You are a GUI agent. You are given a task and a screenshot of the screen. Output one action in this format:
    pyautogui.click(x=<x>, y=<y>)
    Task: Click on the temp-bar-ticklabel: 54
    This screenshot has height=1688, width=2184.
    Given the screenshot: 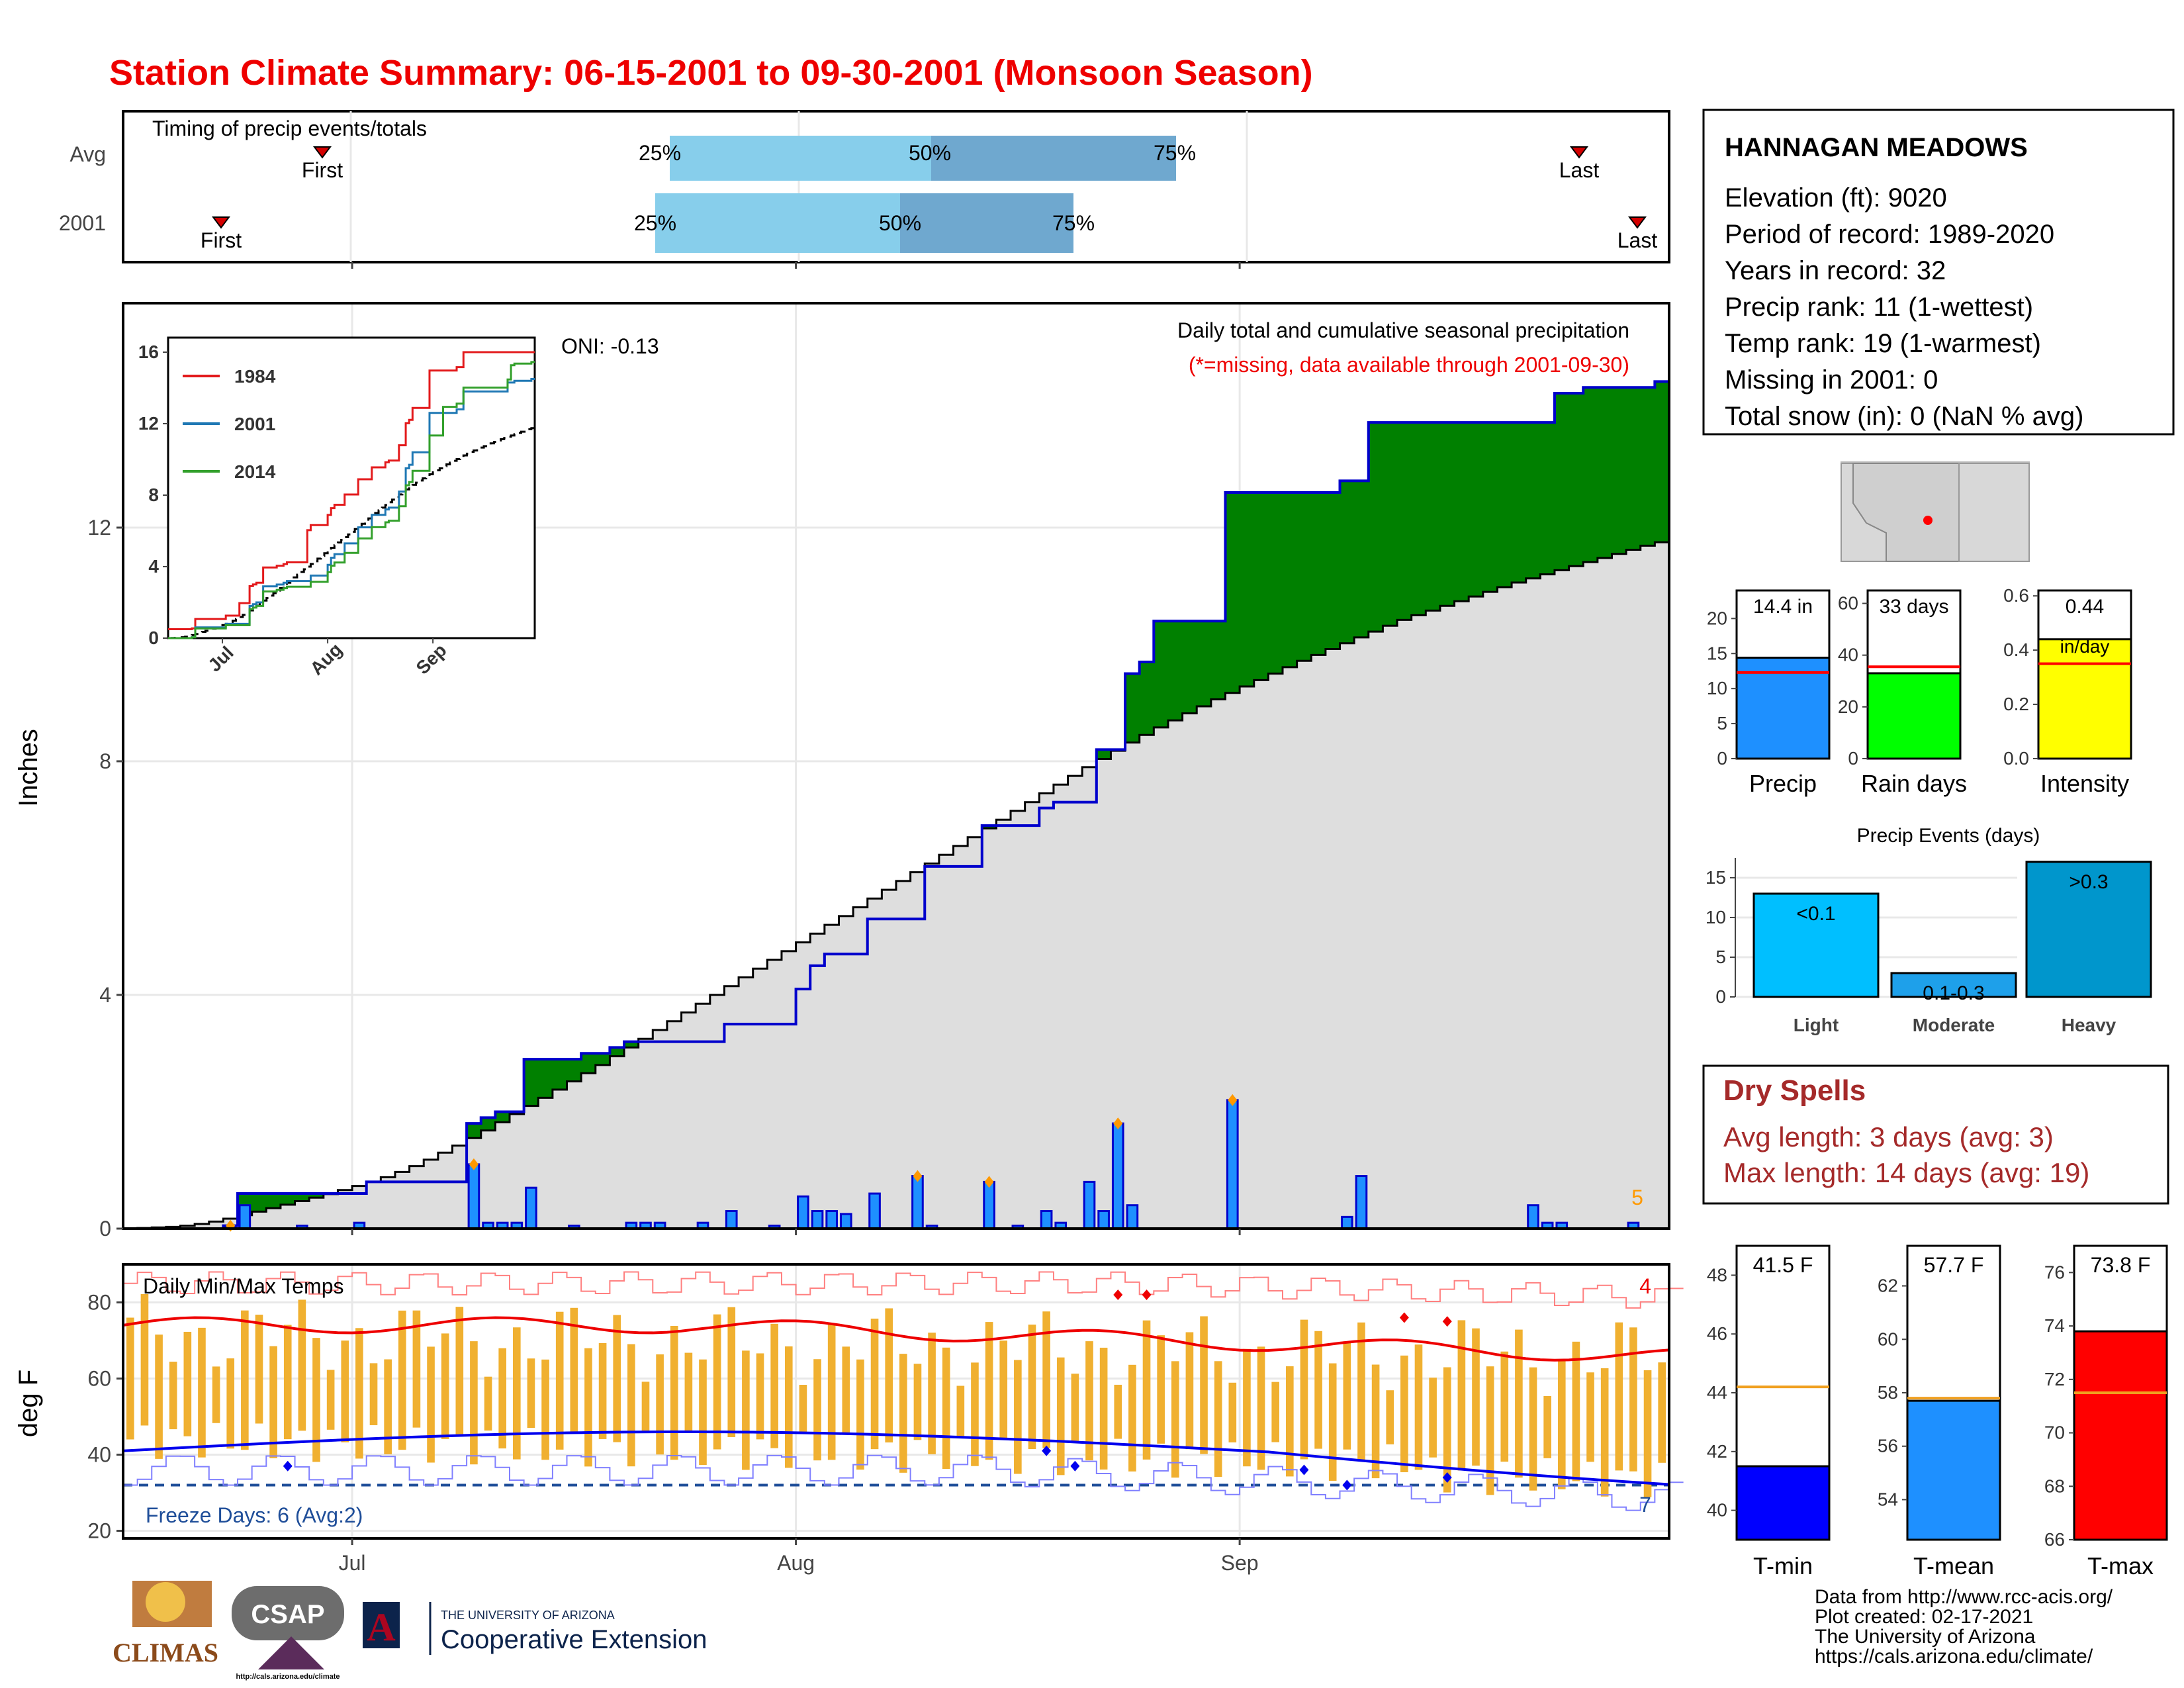 What is the action you would take?
    pyautogui.click(x=1888, y=1499)
    